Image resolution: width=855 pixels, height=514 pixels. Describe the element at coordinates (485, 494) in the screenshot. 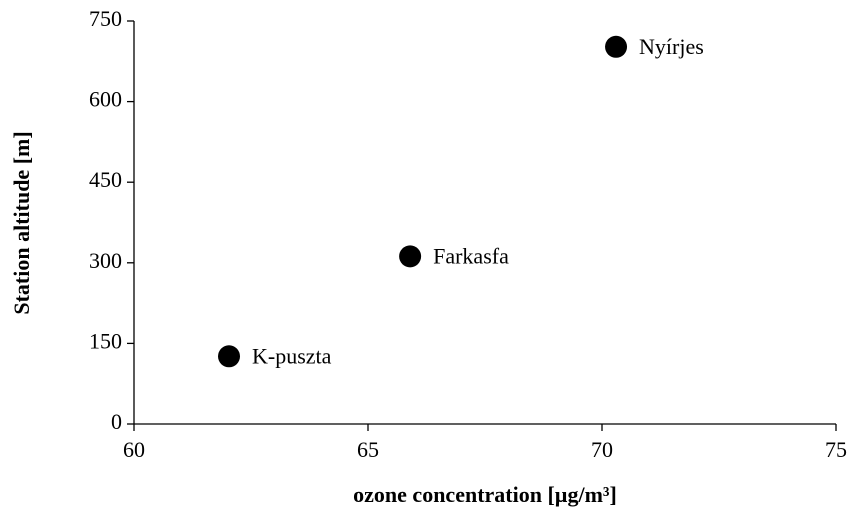

I see `x-axis-title: ozone concentration [µg/m³]` at that location.